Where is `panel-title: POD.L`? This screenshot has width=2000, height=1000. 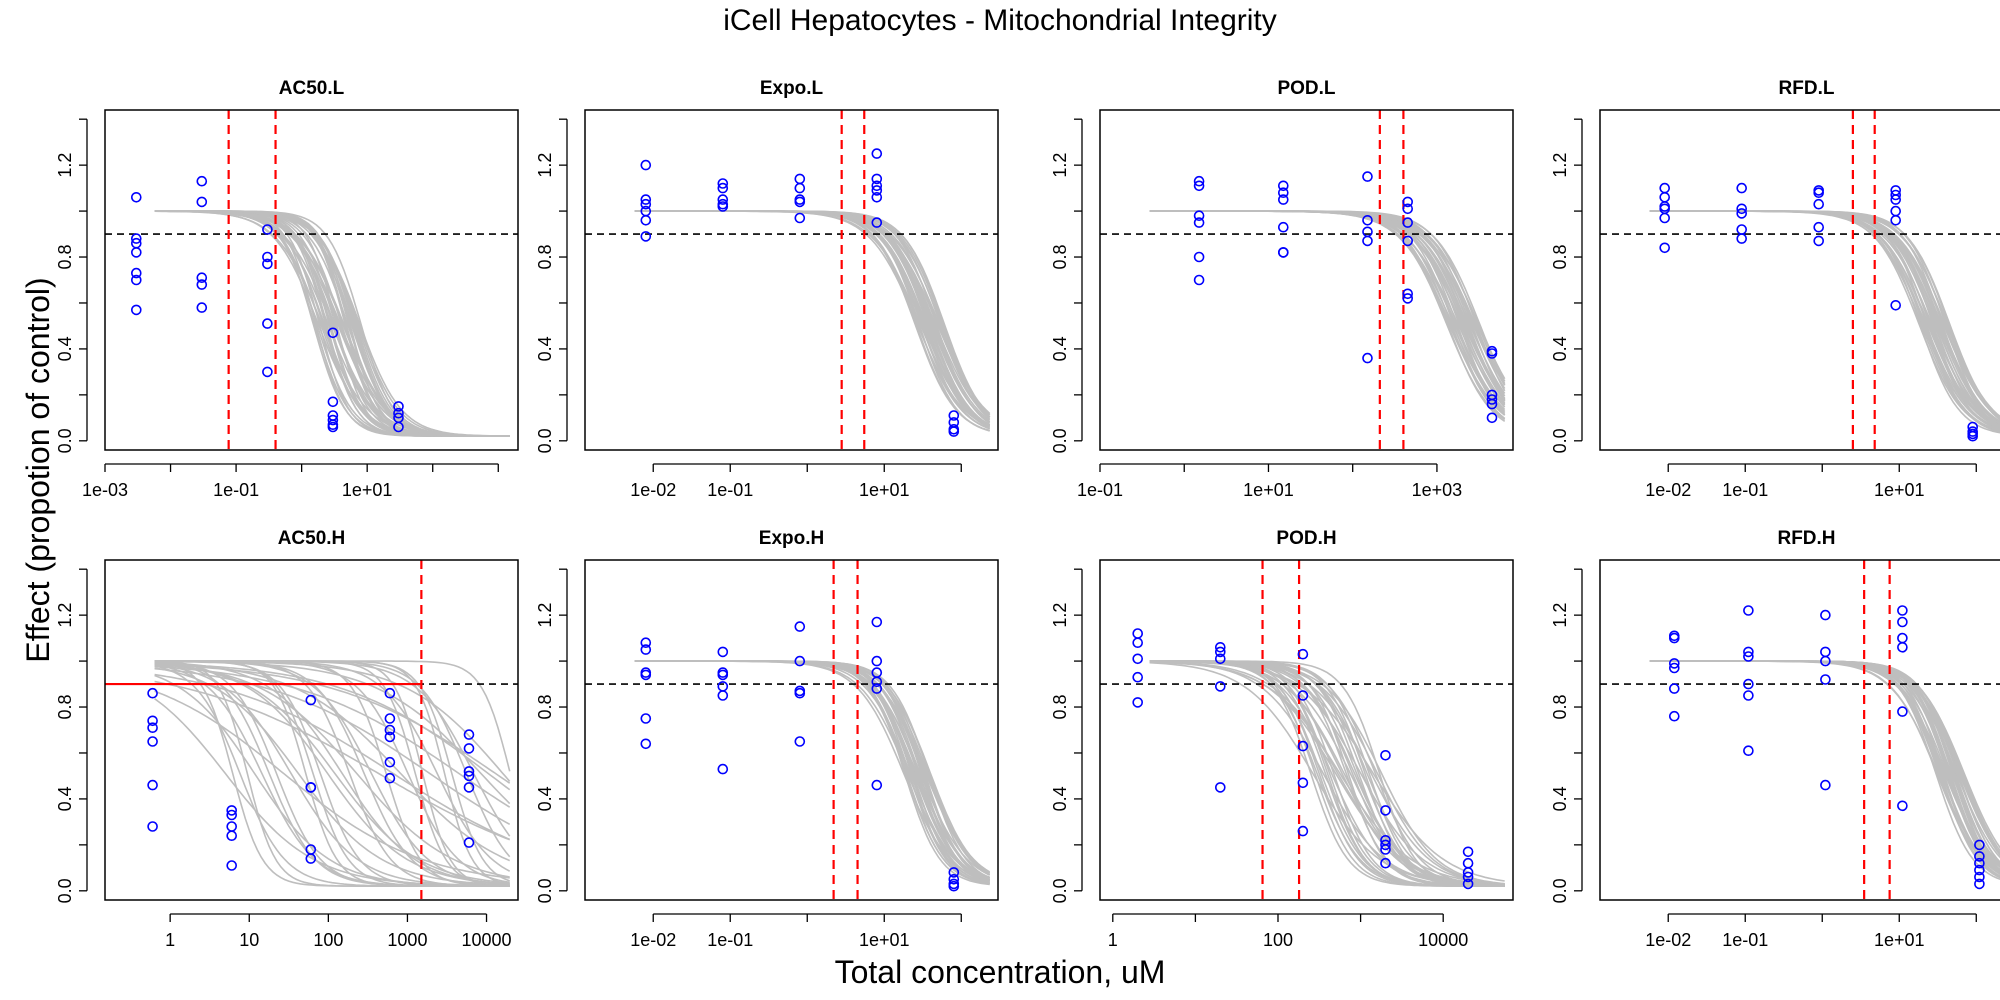
panel-title: POD.L is located at coordinates (1306, 88).